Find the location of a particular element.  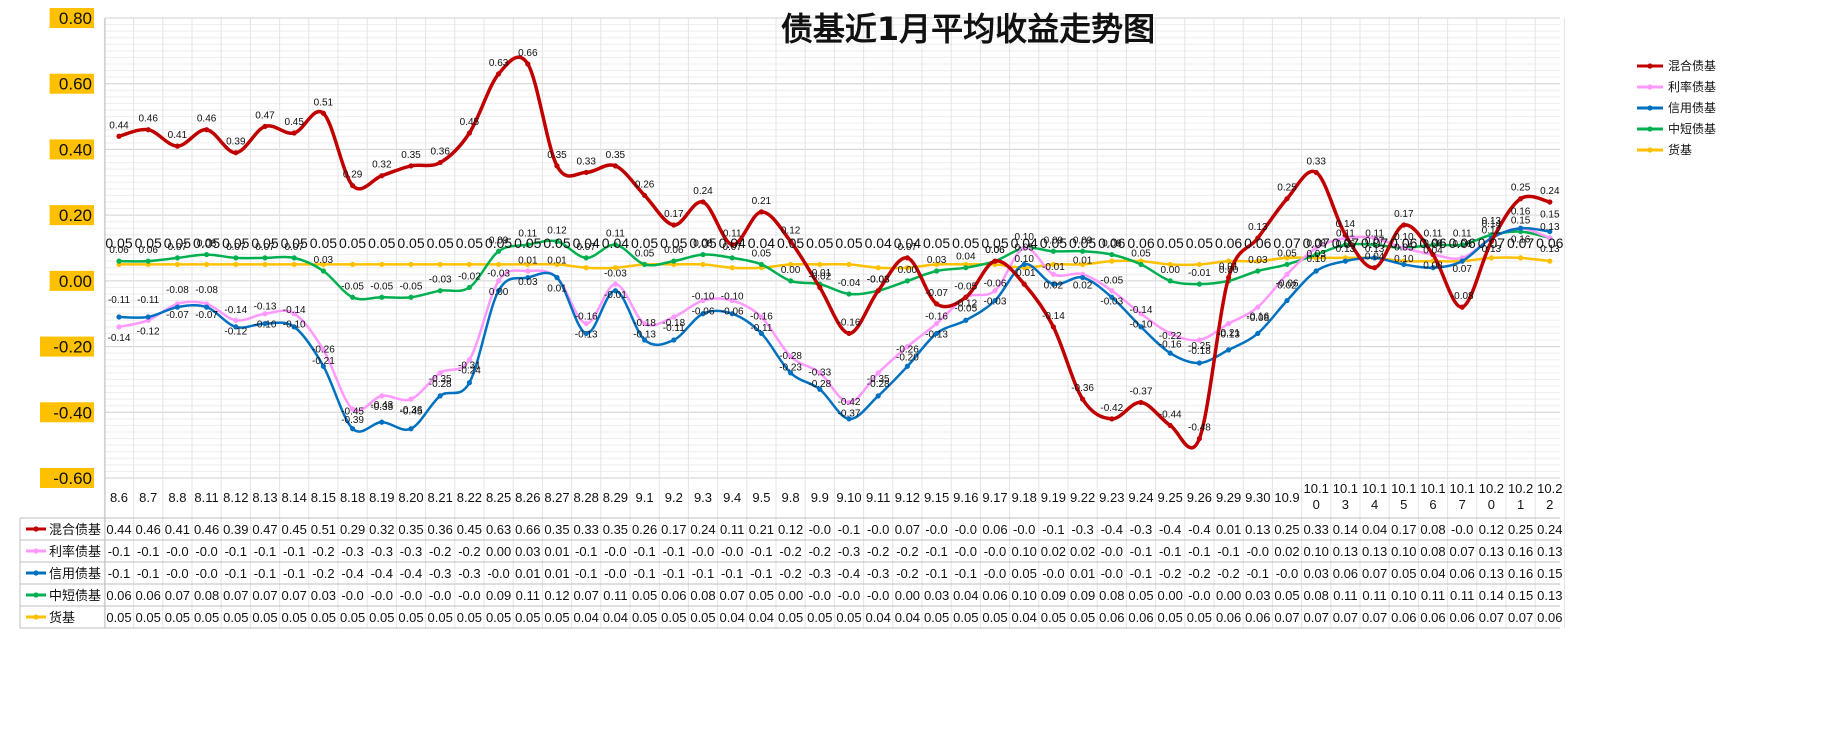

data-label: 0.00 is located at coordinates (1229, 270).